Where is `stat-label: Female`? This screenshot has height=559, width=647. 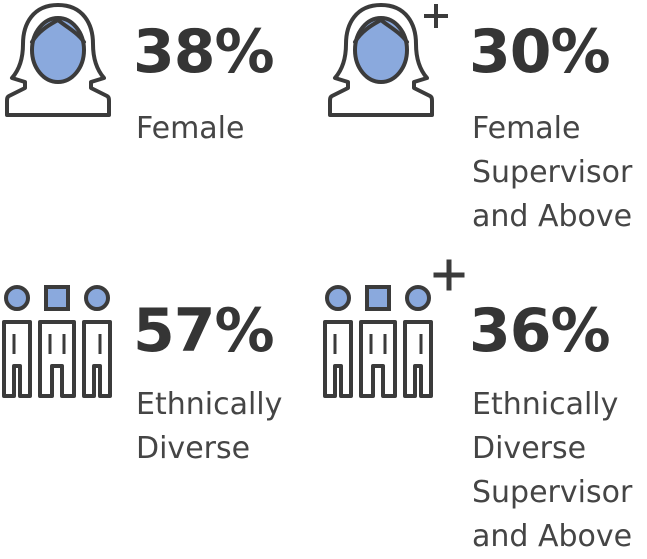 stat-label: Female is located at coordinates (190, 129).